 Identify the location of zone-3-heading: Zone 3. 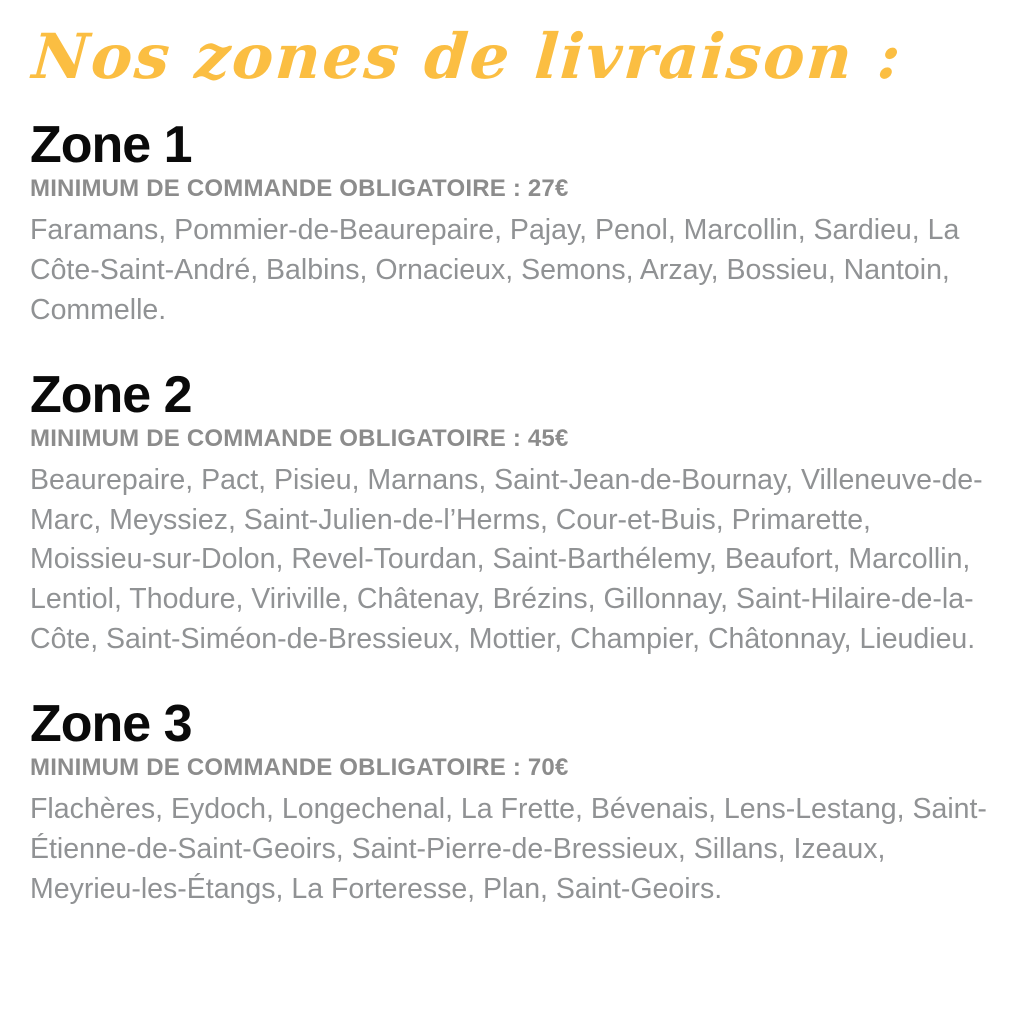
(111, 724).